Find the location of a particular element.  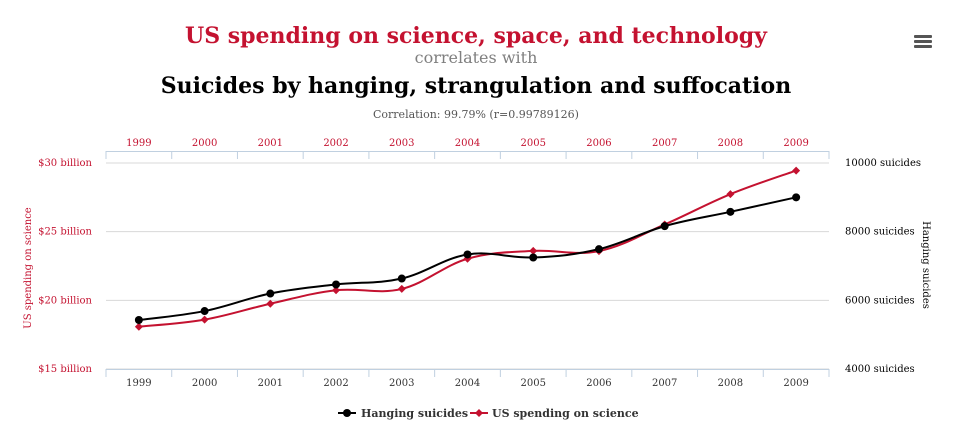

x-tick-label-top: 2005 is located at coordinates (533, 143).